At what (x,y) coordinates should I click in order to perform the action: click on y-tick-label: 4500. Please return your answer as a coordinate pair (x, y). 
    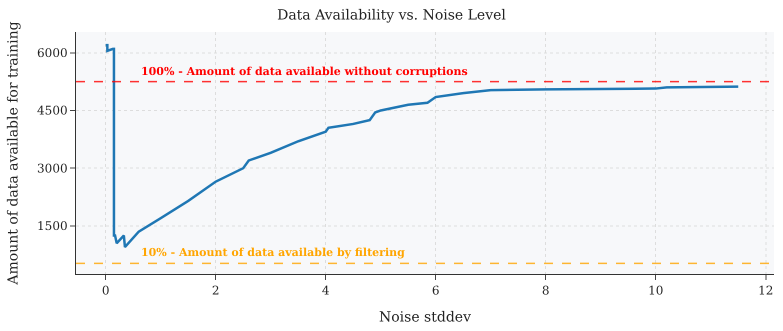
    Looking at the image, I should click on (52, 111).